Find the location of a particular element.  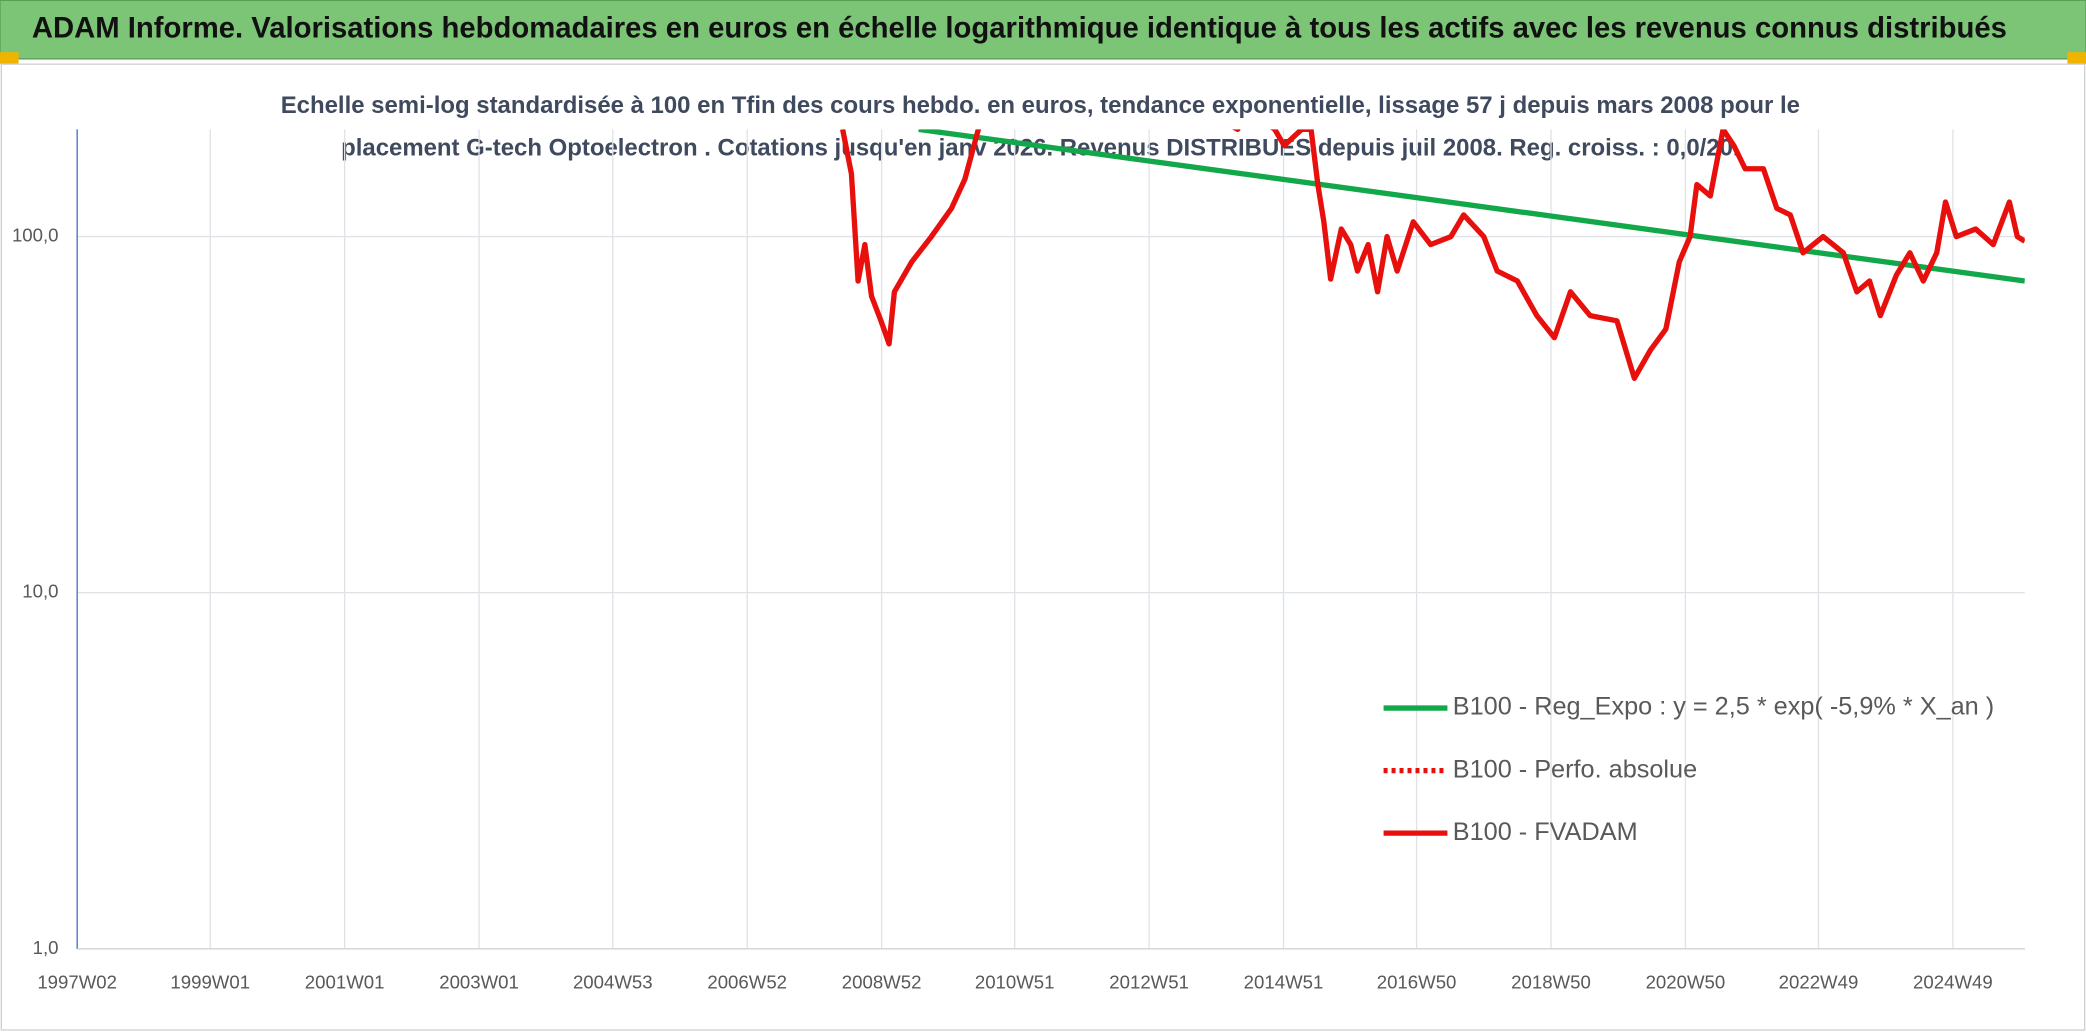

x-tick-label: 2001W01 is located at coordinates (345, 981).